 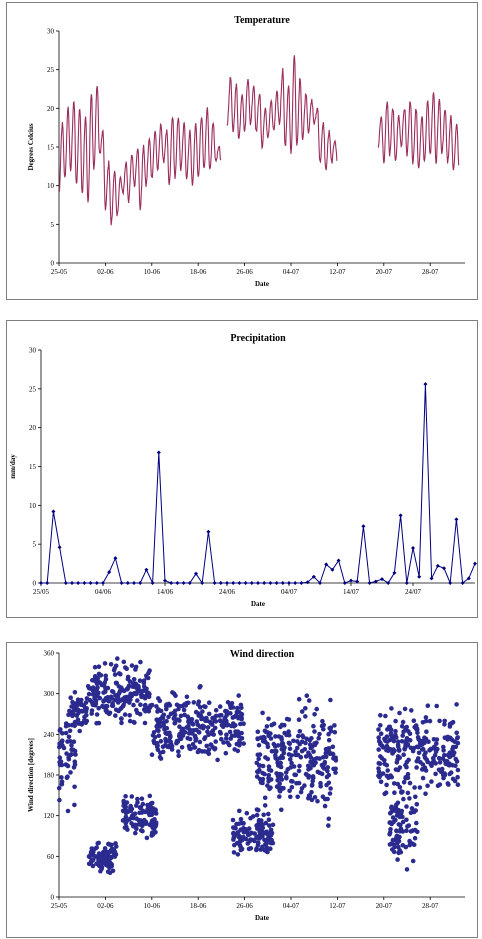 What do you see at coordinates (262, 20) in the screenshot?
I see `chart-title: Temperature` at bounding box center [262, 20].